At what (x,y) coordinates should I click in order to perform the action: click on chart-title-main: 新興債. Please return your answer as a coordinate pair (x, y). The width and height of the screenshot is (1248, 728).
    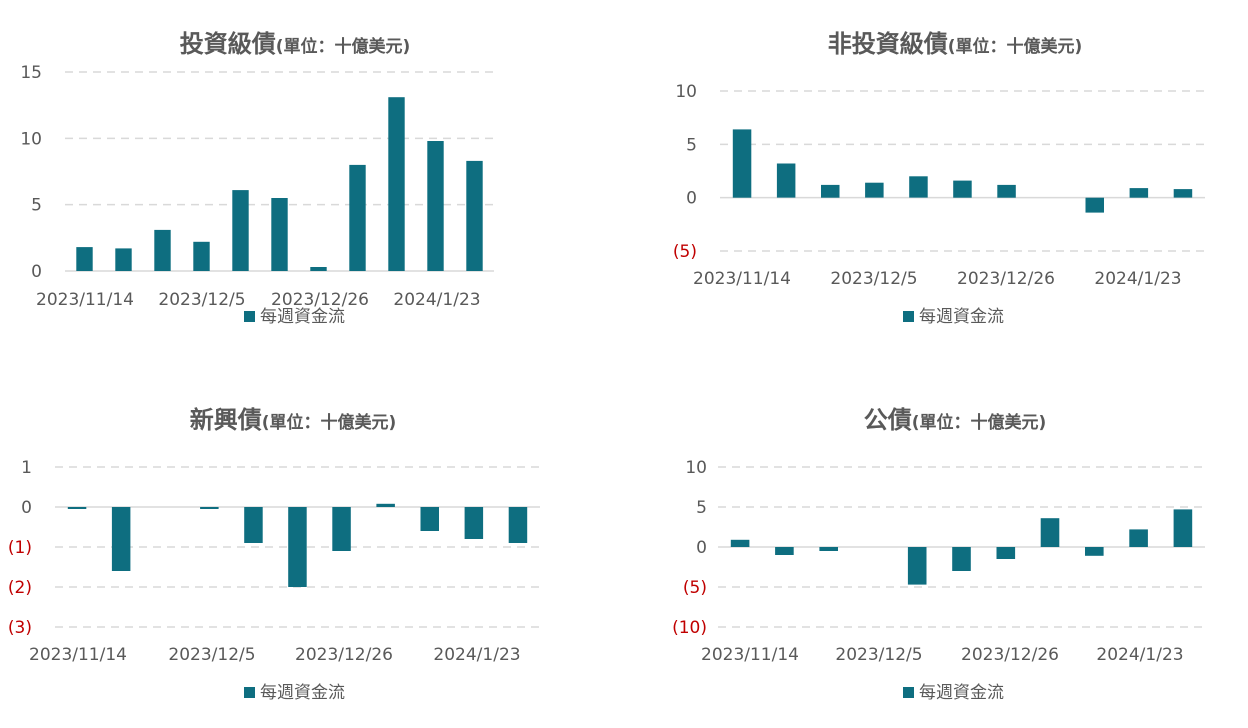
    Looking at the image, I should click on (226, 420).